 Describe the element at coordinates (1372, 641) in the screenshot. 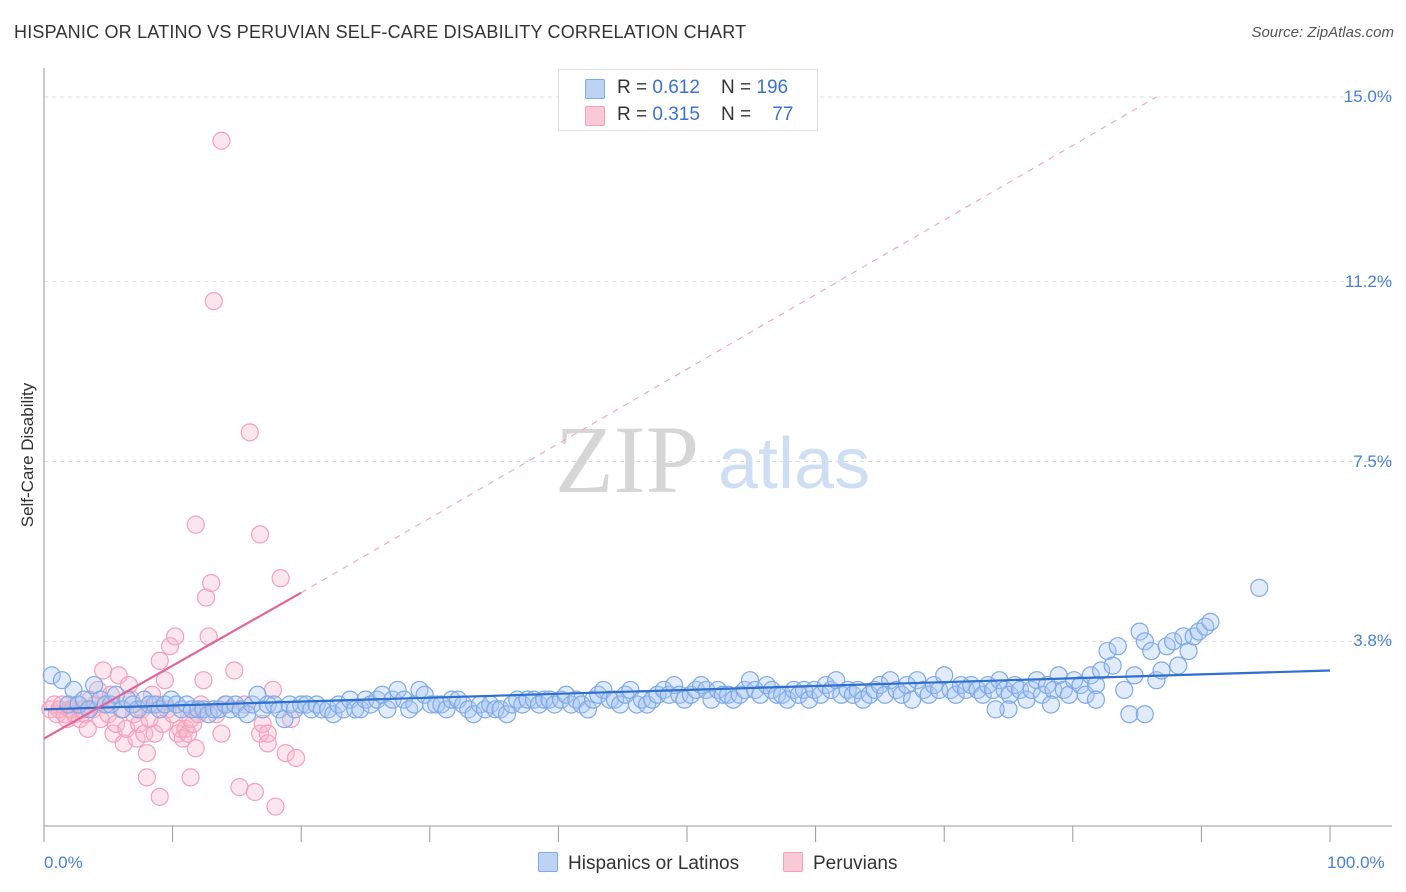

I see `y-tick-label: 3.8%` at that location.